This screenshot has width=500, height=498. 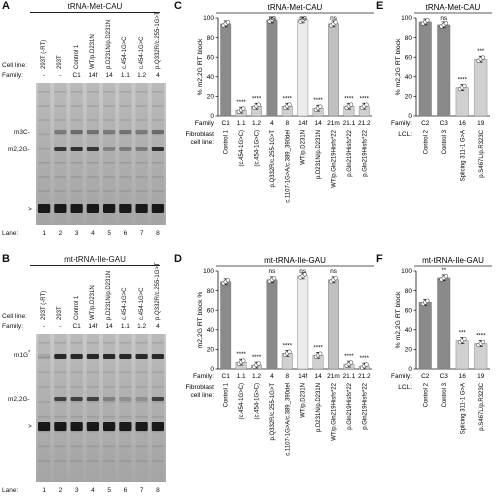 What do you see at coordinates (203, 142) in the screenshot?
I see `cell-row-label-2: cell line:` at bounding box center [203, 142].